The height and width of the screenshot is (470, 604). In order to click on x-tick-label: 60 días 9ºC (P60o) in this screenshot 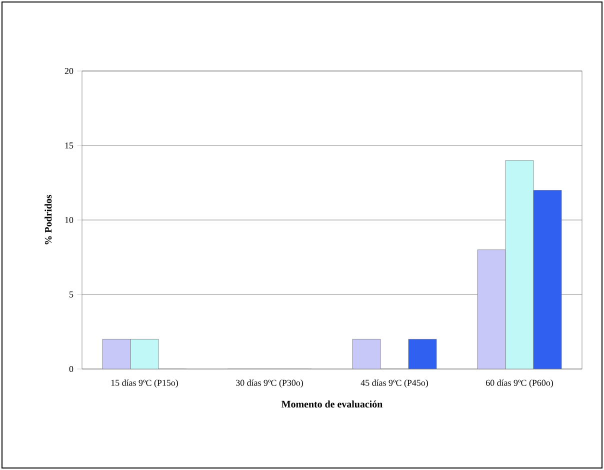, I will do `click(519, 384)`.